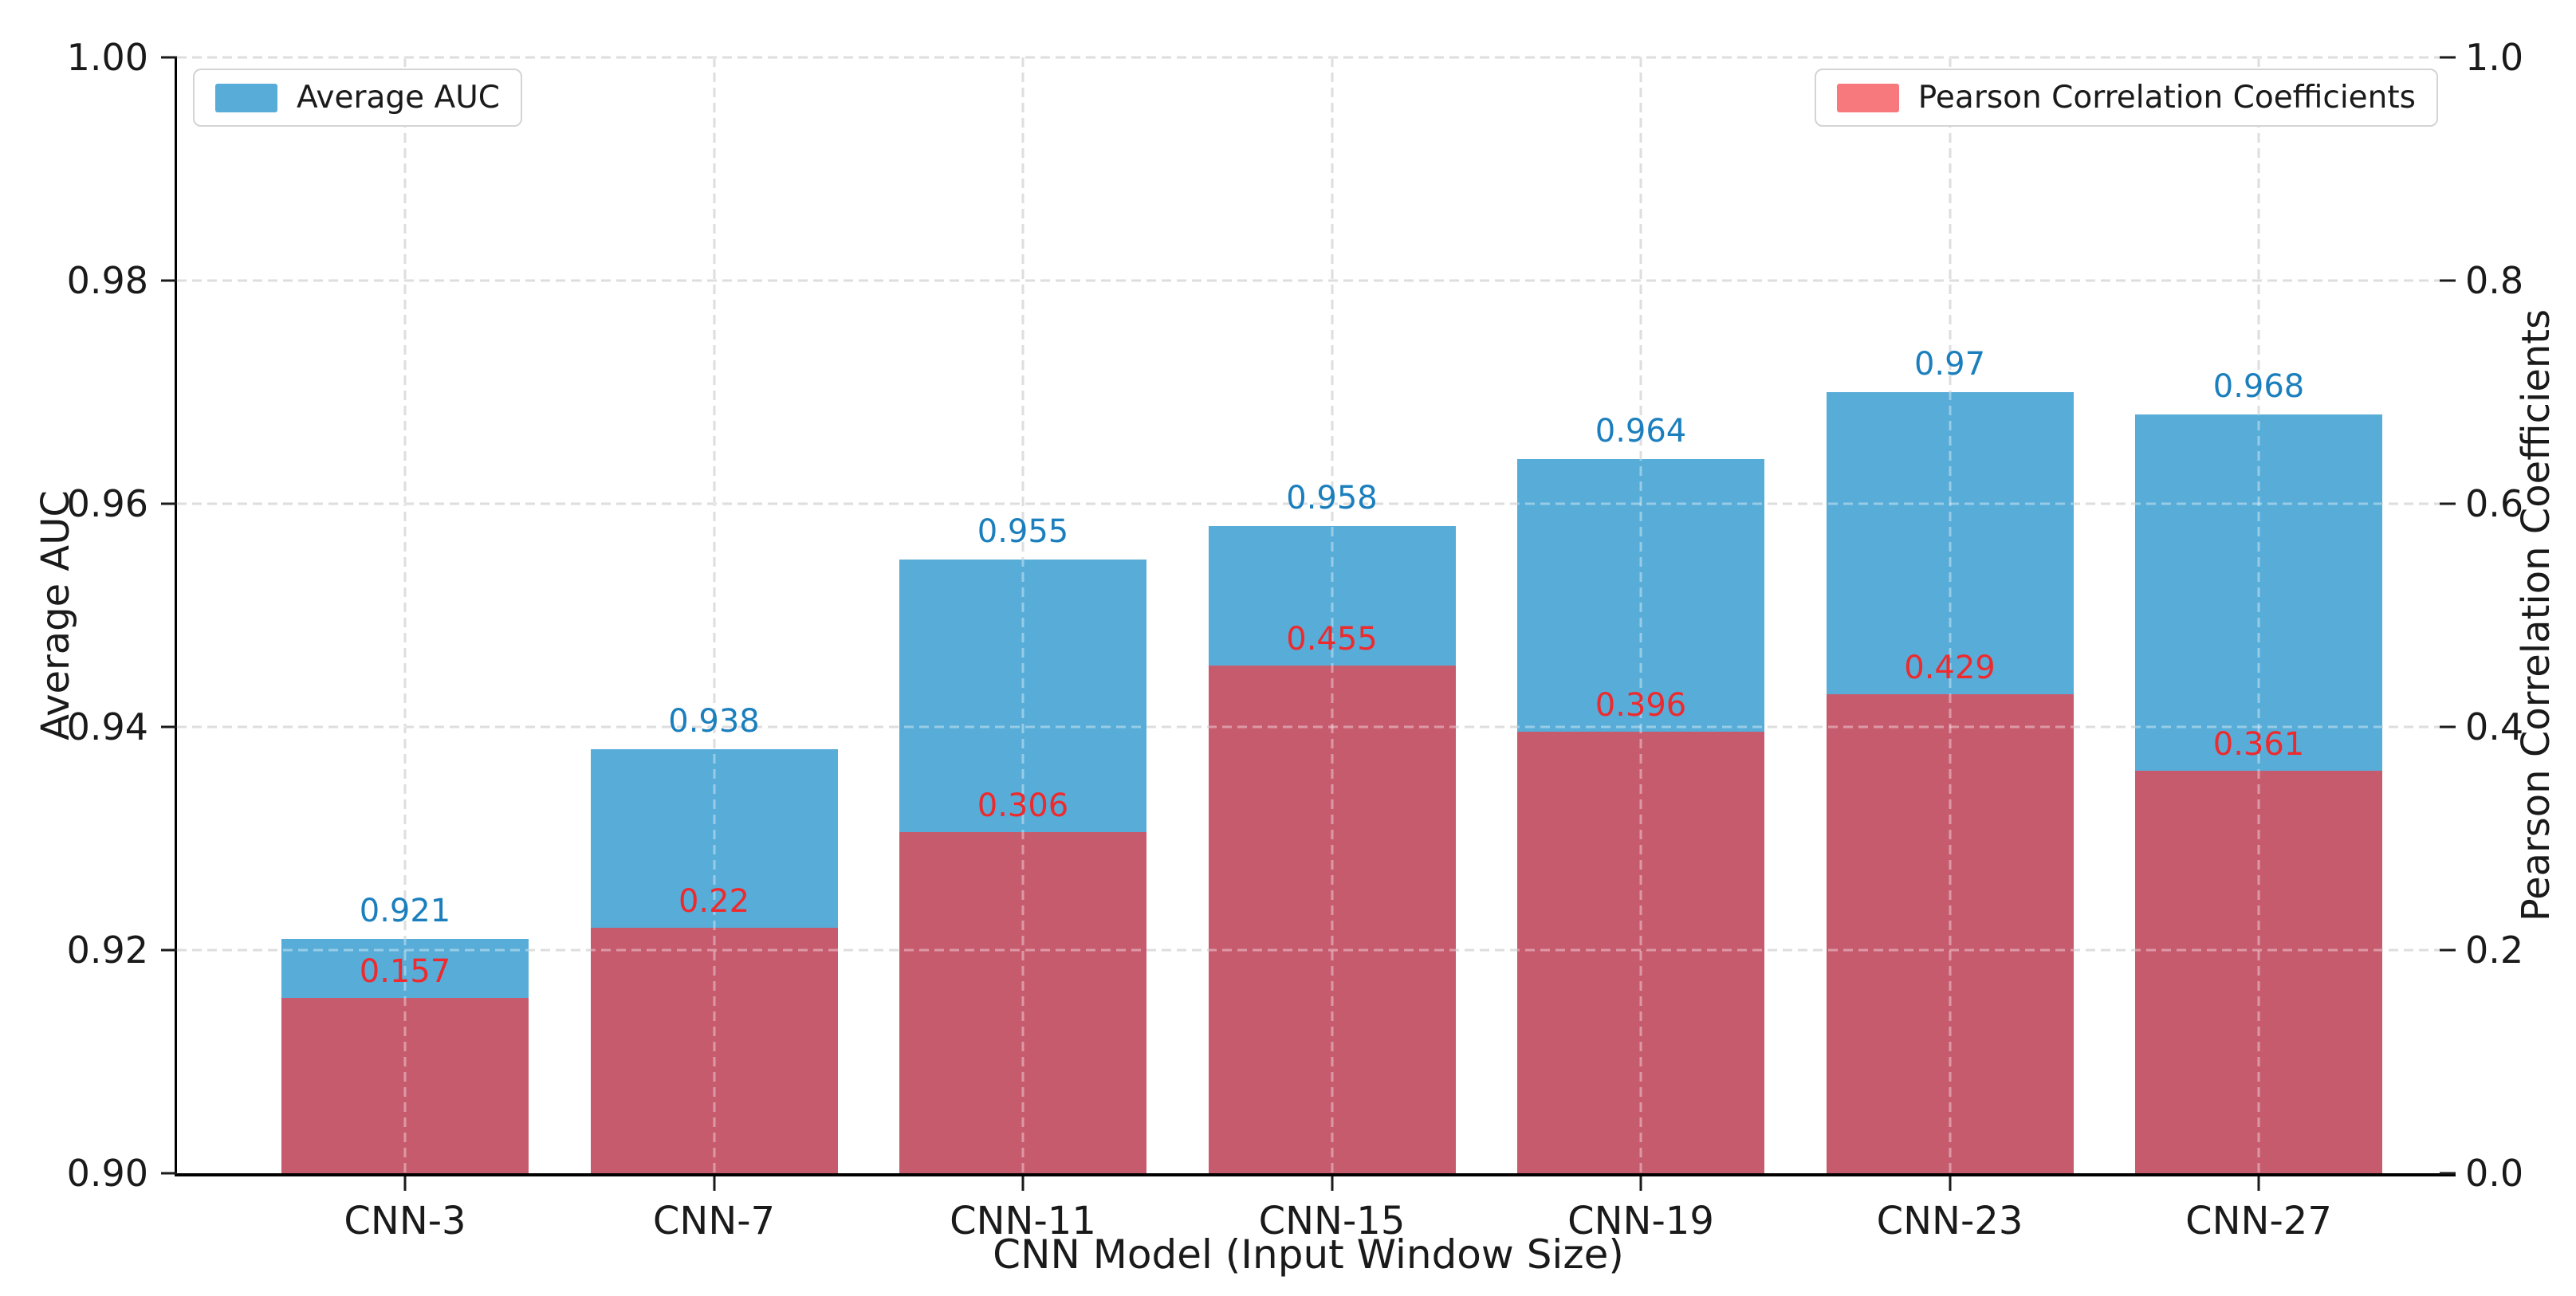  What do you see at coordinates (1315, 1174) in the screenshot?
I see `bottom-axis-spine` at bounding box center [1315, 1174].